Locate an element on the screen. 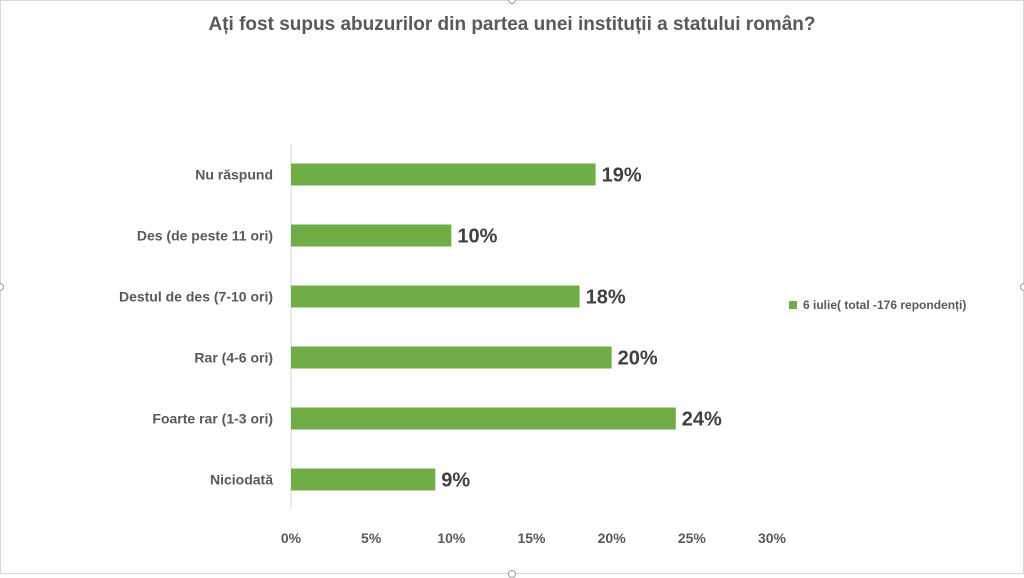 The height and width of the screenshot is (578, 1024). category-label: Des (de peste 11 ori) is located at coordinates (205, 236).